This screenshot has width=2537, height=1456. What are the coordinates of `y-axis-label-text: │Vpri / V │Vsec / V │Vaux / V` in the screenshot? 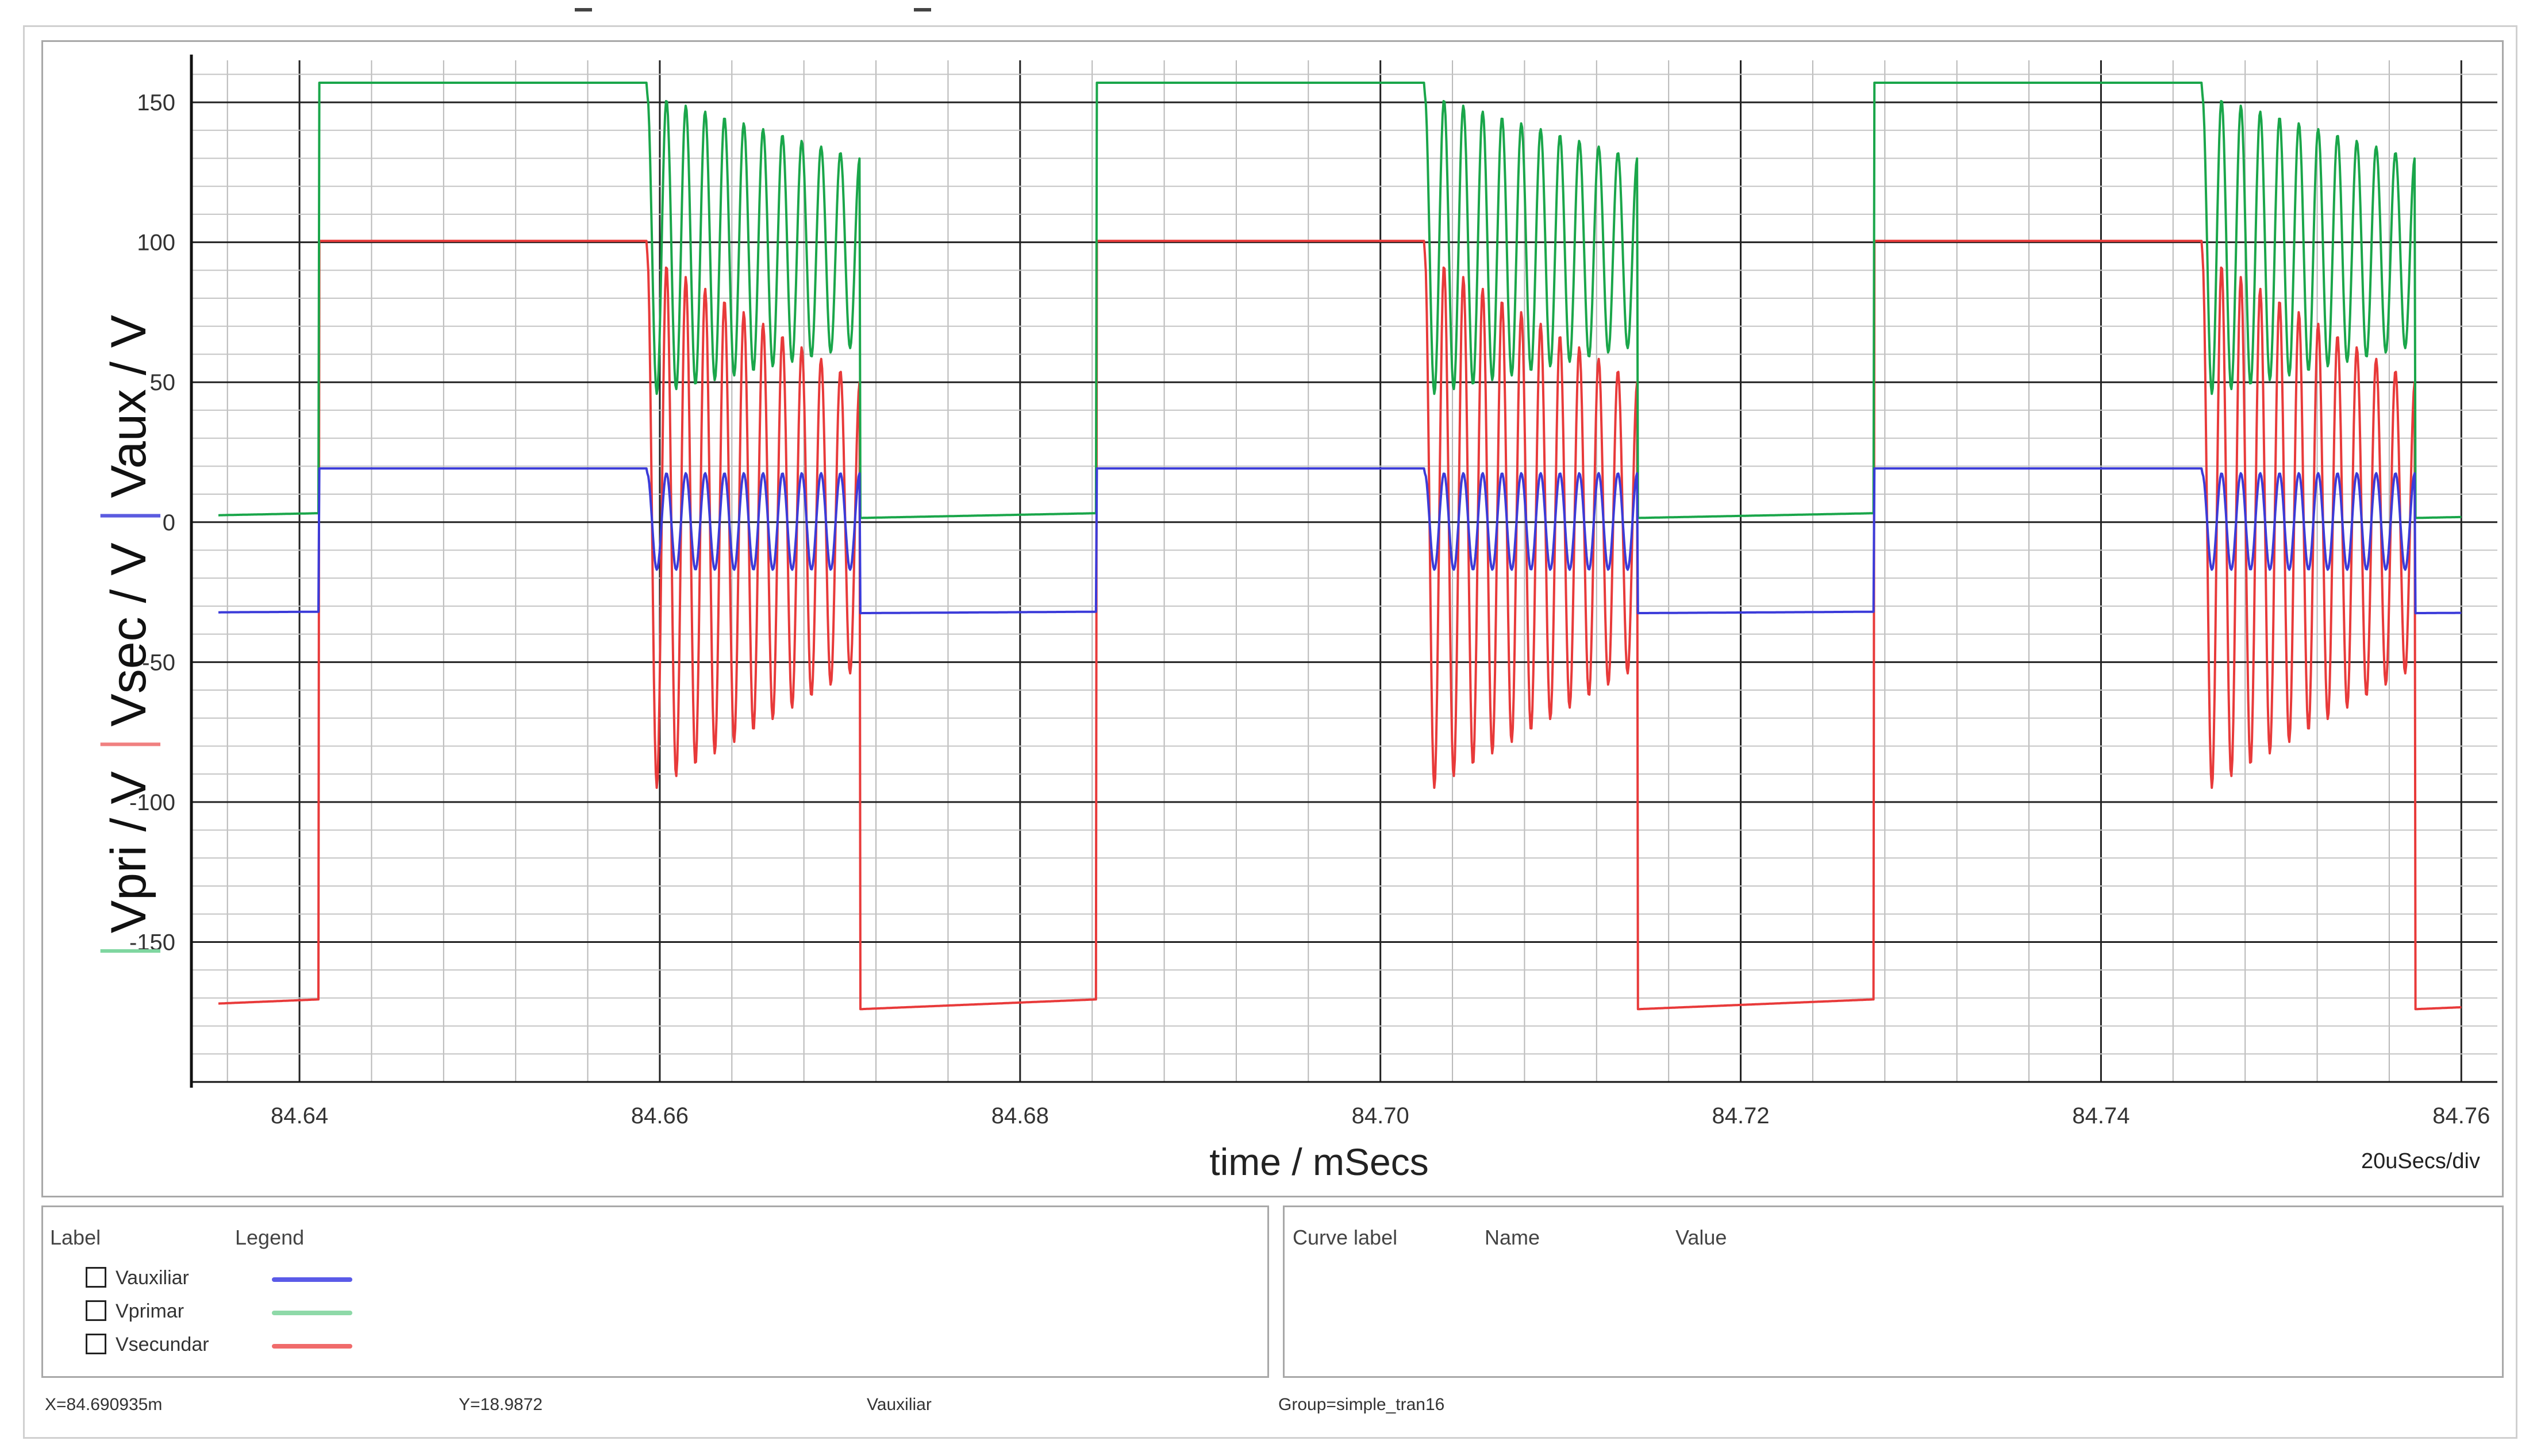 It's located at (130, 639).